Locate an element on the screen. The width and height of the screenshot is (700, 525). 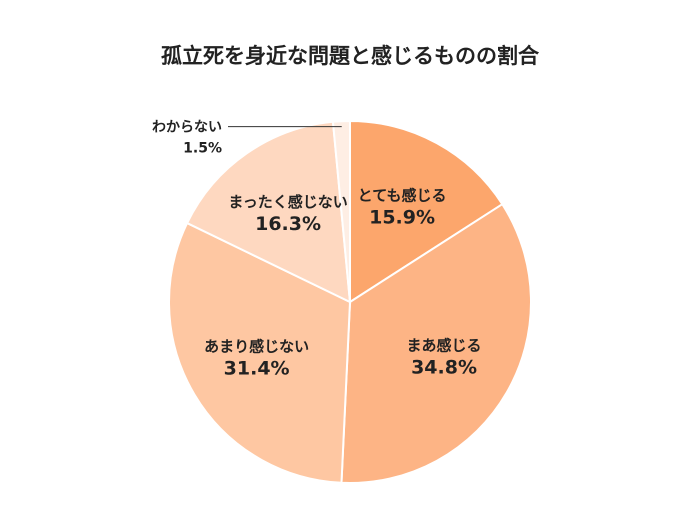
slice-2-label: まあ感じる is located at coordinates (444, 345).